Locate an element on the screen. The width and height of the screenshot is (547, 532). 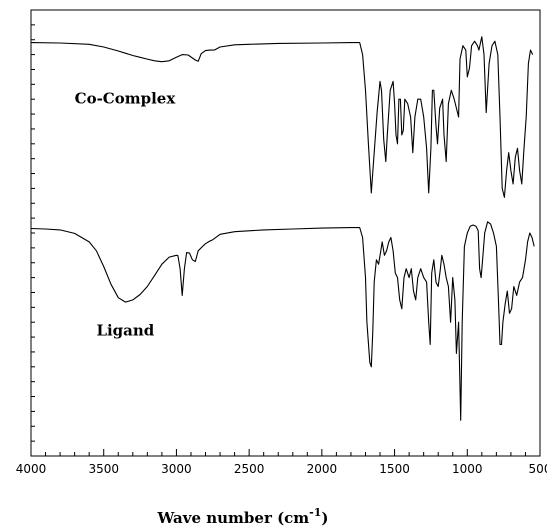
series-label-co-complex: Co-Complex is located at coordinates (126, 99).